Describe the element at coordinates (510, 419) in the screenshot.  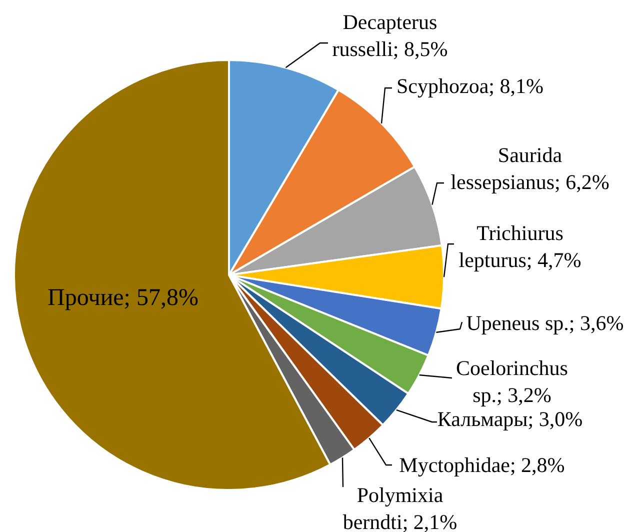
I see `slice-label: Кальмары; 3,0%` at that location.